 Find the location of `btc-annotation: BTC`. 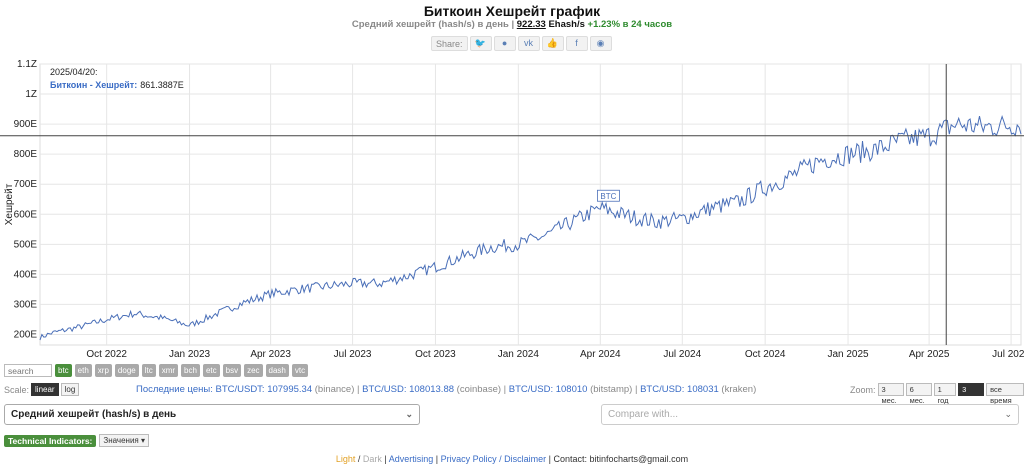

btc-annotation: BTC is located at coordinates (608, 195).